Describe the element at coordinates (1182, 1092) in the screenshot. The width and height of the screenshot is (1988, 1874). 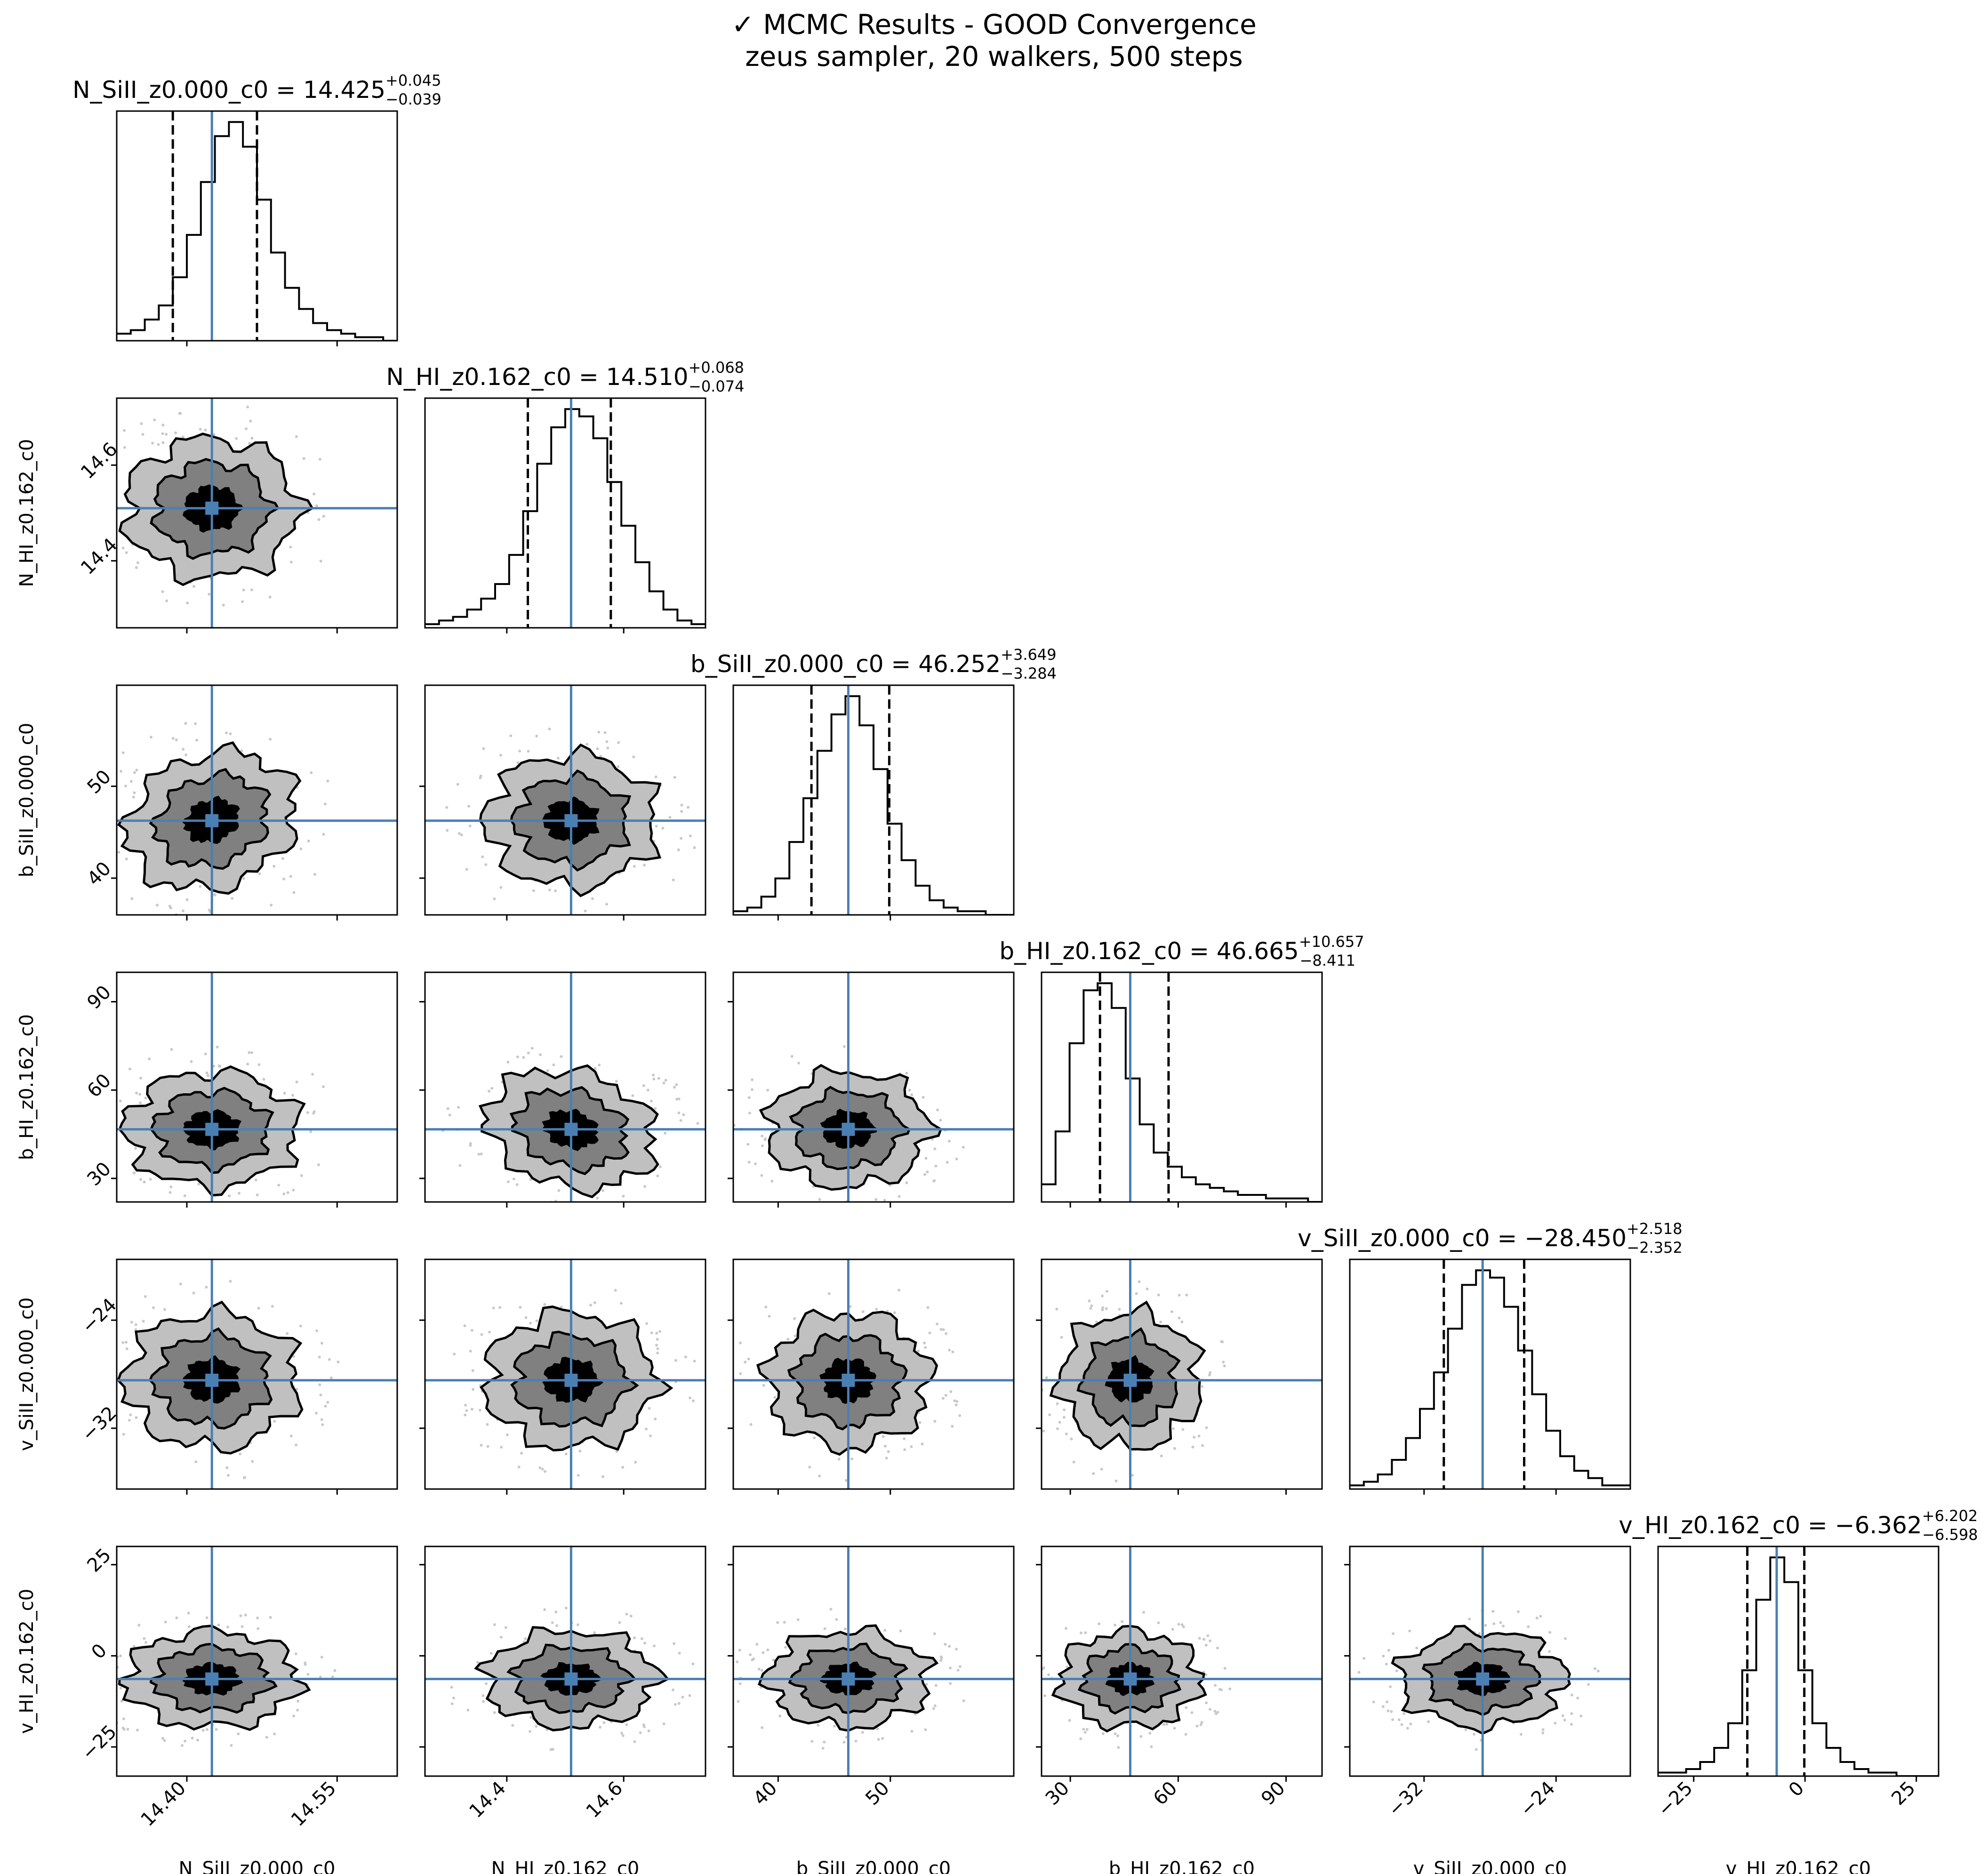
I see `histogram-steps` at that location.